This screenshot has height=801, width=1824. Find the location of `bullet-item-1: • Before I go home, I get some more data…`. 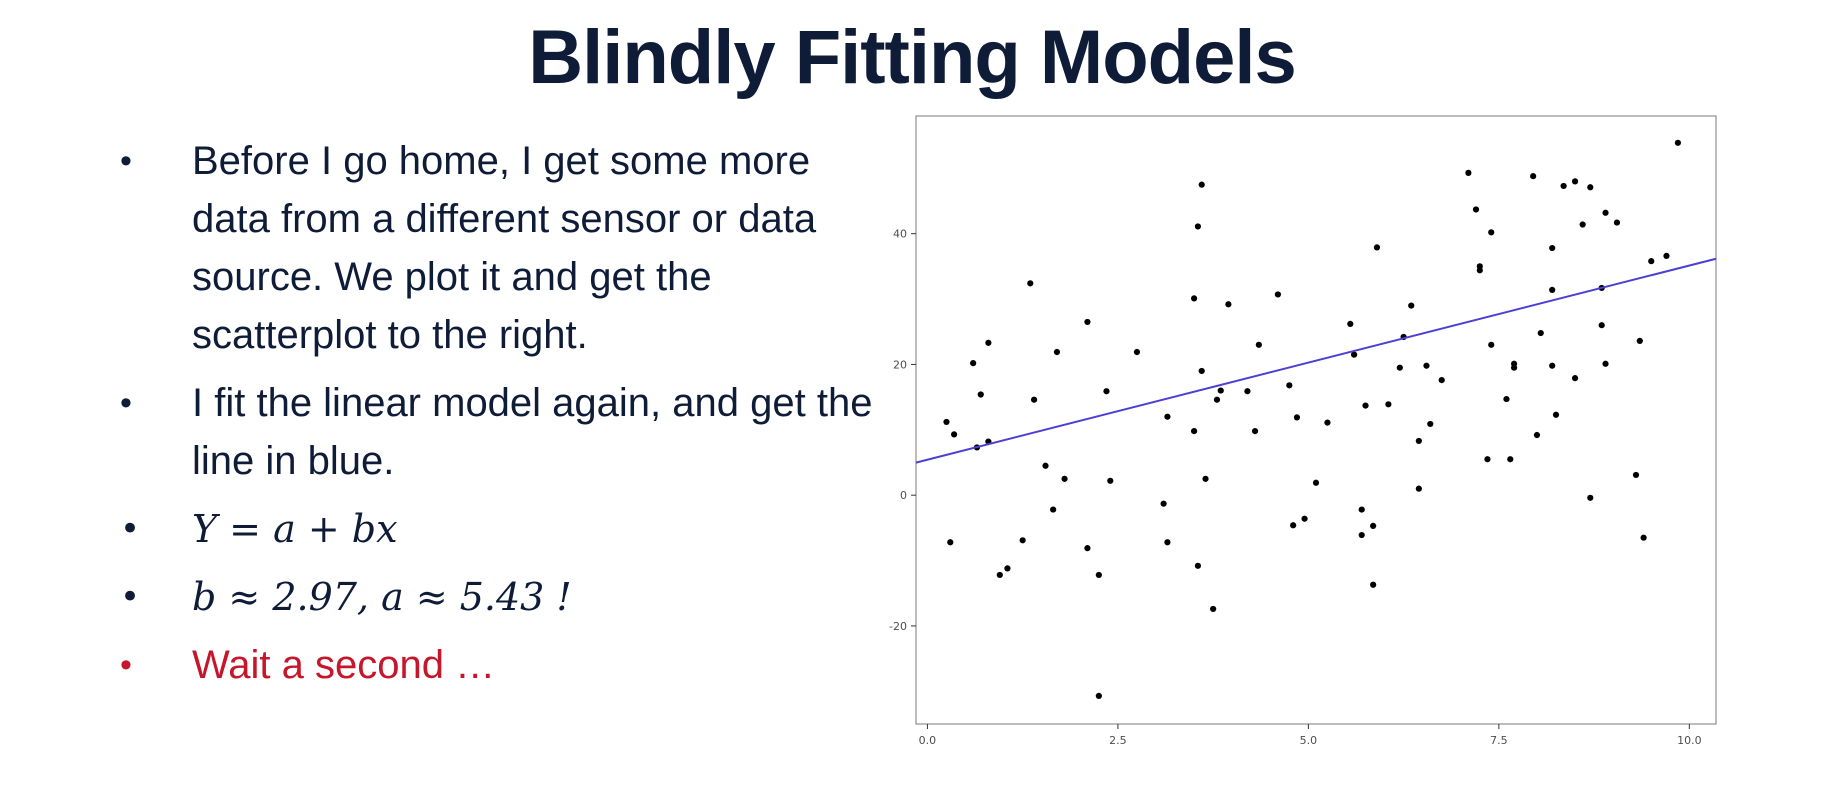

bullet-item-1: • Before I go home, I get some more data… is located at coordinates (495, 248).